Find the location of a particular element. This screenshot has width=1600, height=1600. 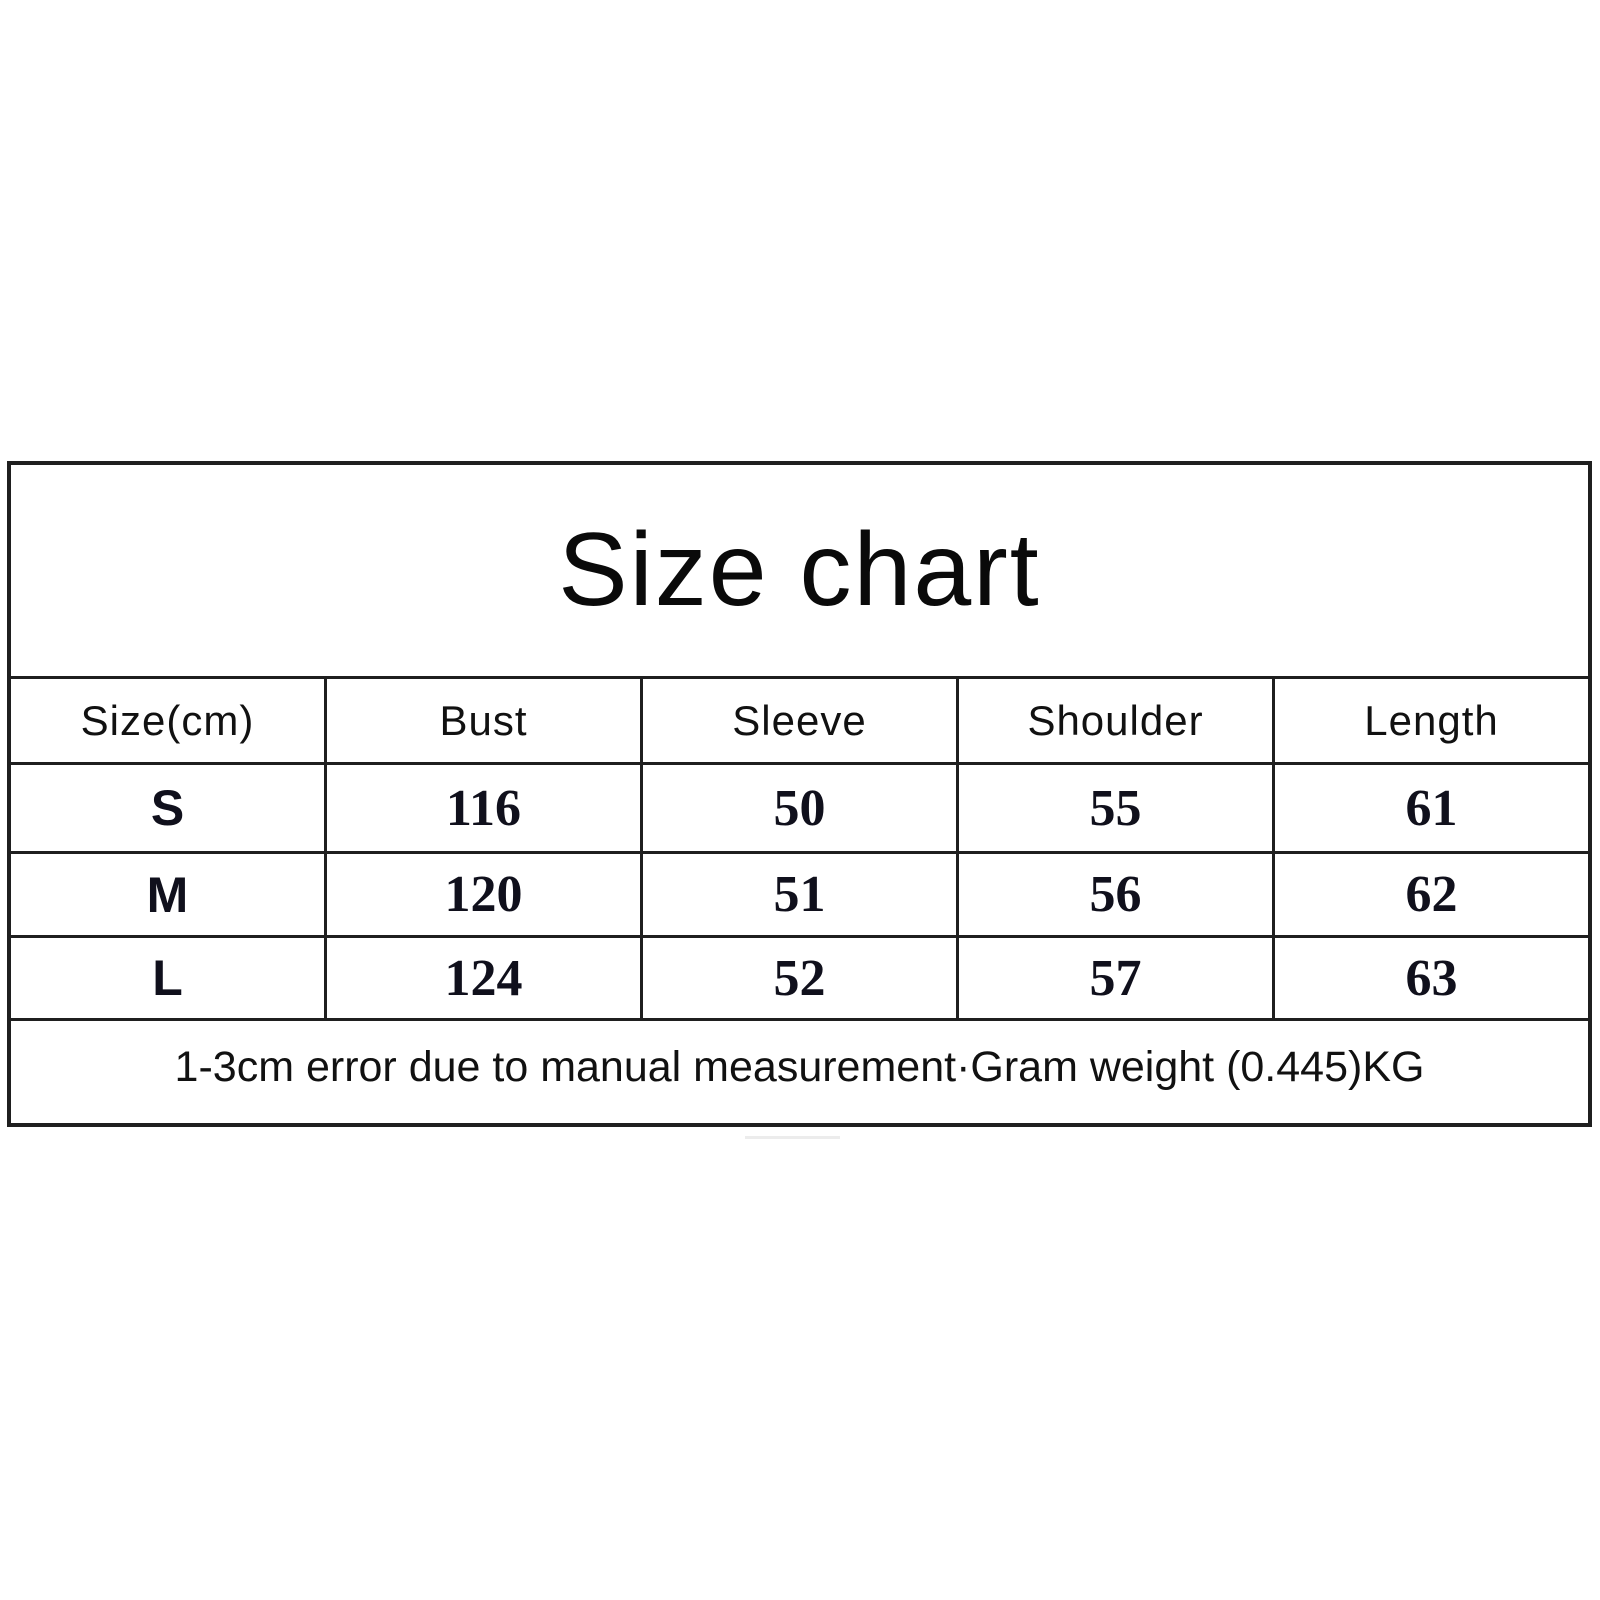

value-cell: 62 is located at coordinates (1430, 894).